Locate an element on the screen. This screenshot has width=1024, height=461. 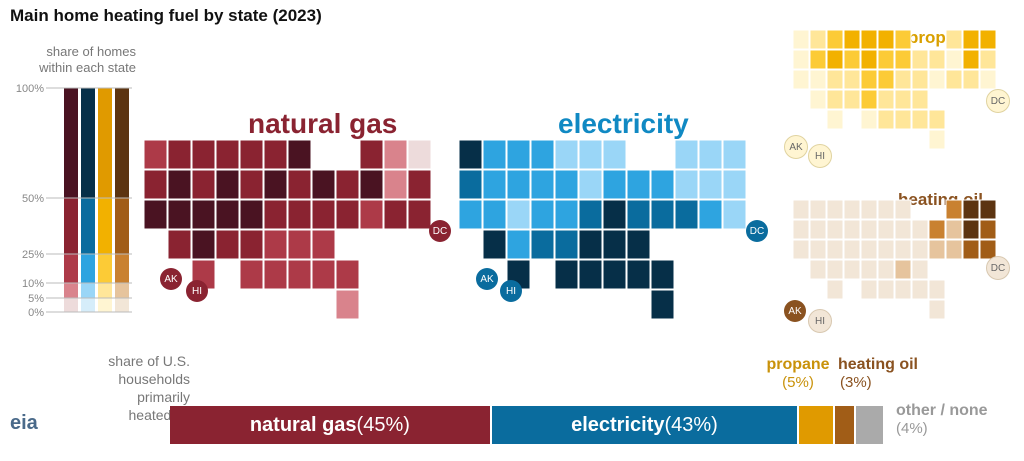
map-propane-state-sc is located at coordinates (920, 119).